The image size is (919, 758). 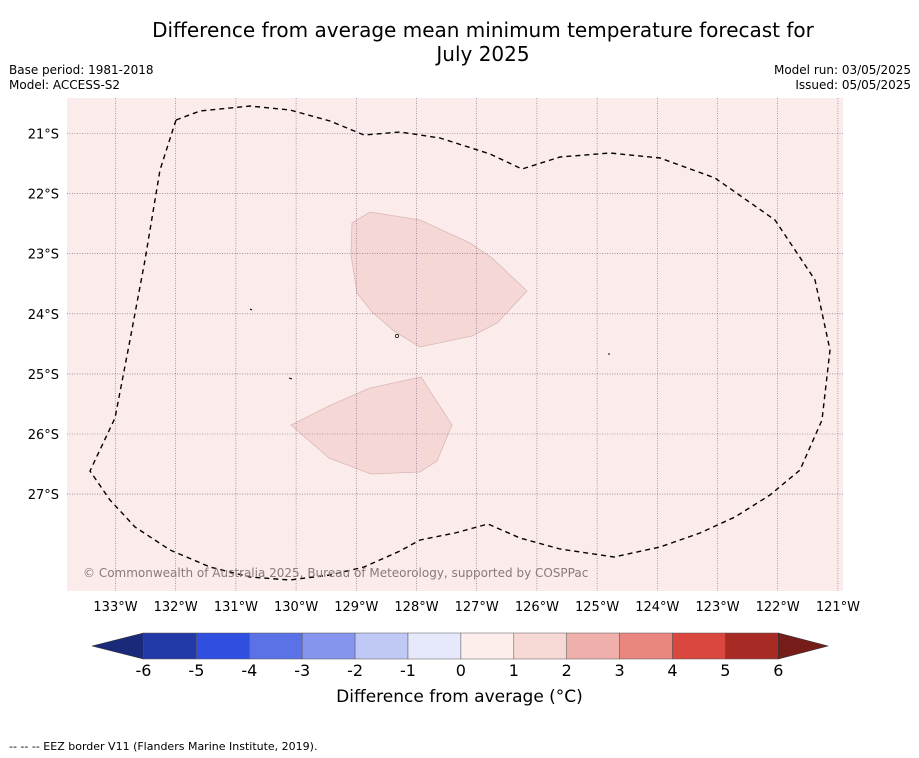 I want to click on colorbar-tick-label: 1, so click(x=514, y=670).